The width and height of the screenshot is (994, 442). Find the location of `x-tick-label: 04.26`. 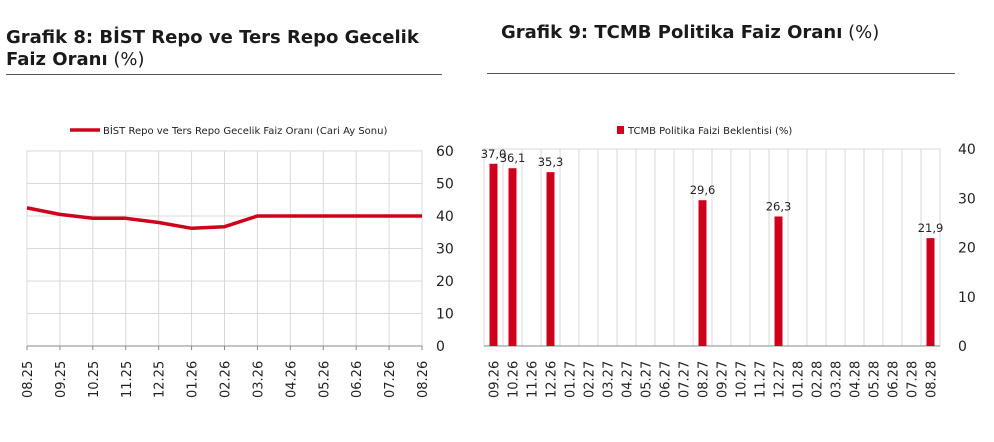

x-tick-label: 04.26 is located at coordinates (291, 379).